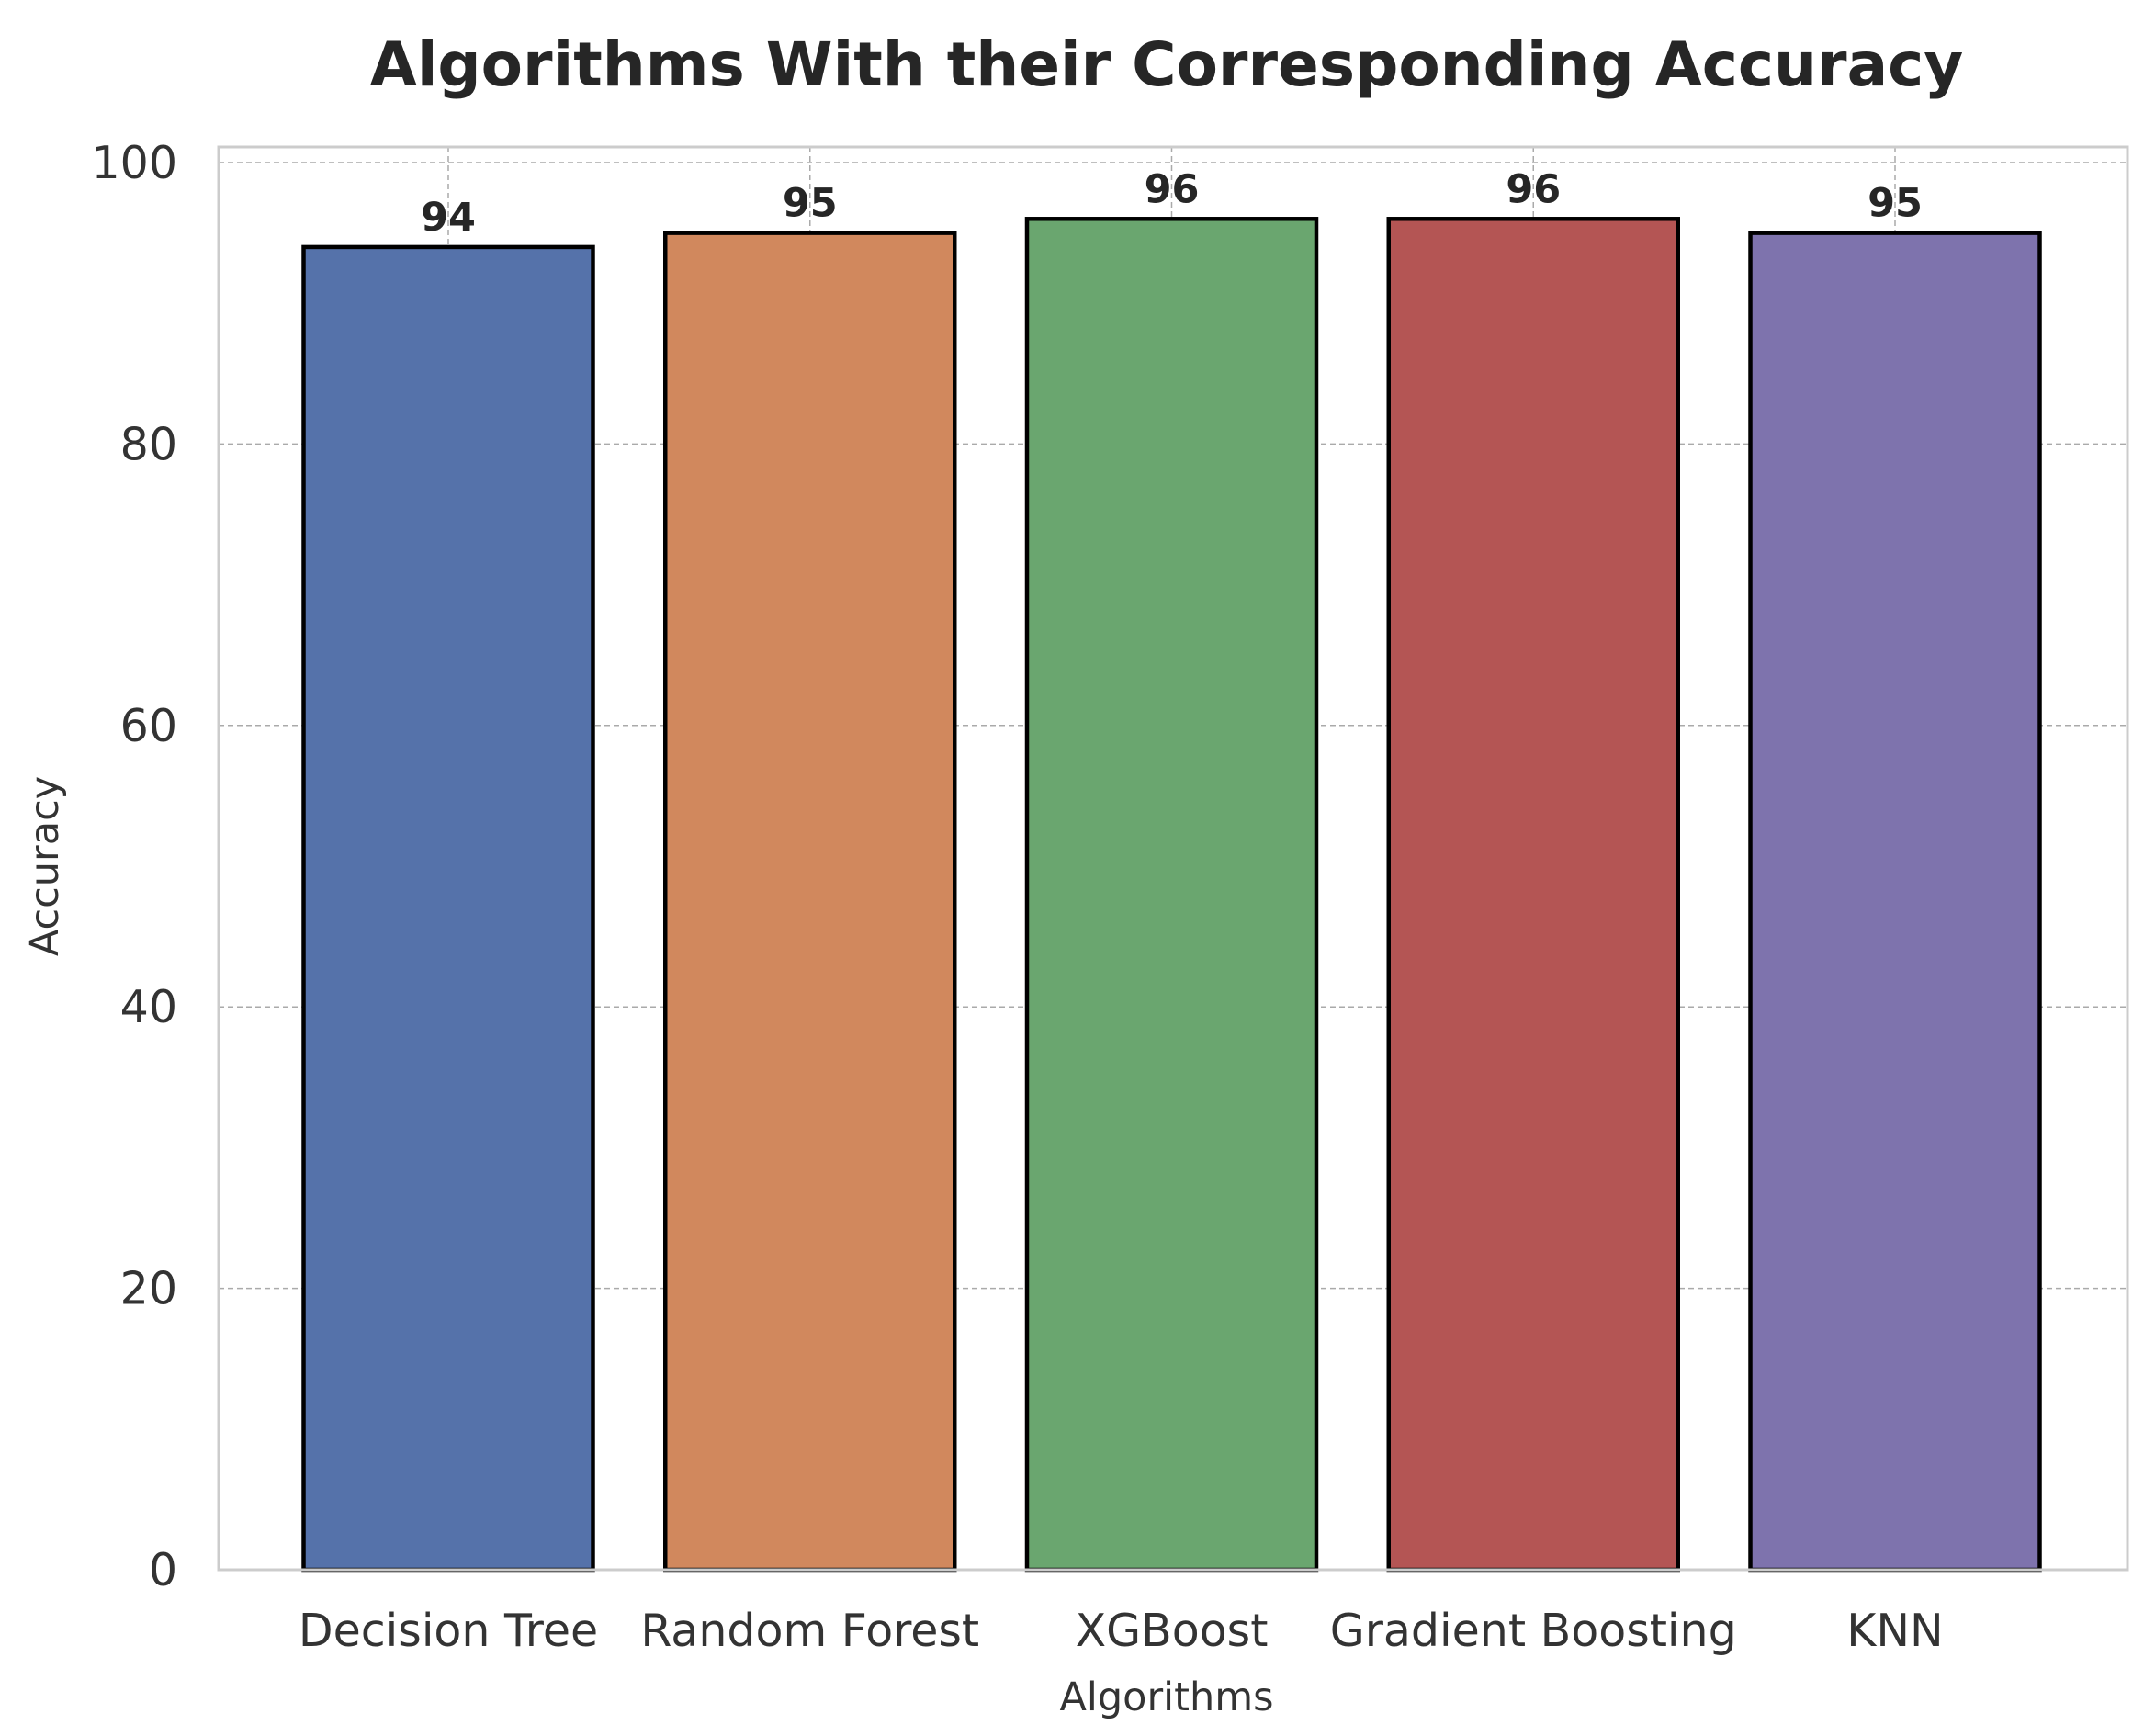  I want to click on x-axis-label: Algorithms, so click(1167, 1697).